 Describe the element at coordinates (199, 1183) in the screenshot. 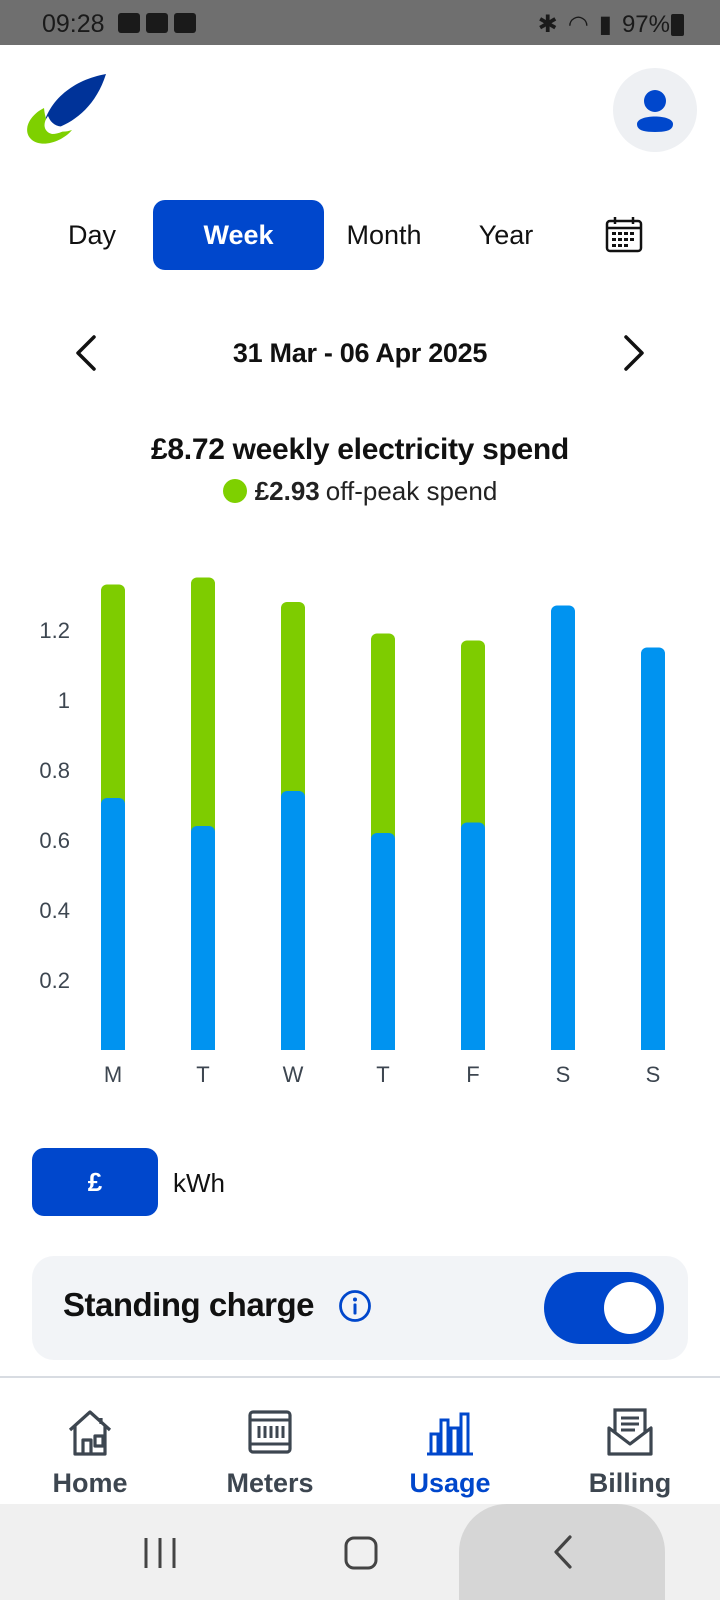

I see `unit-kwh-button: kWh` at that location.